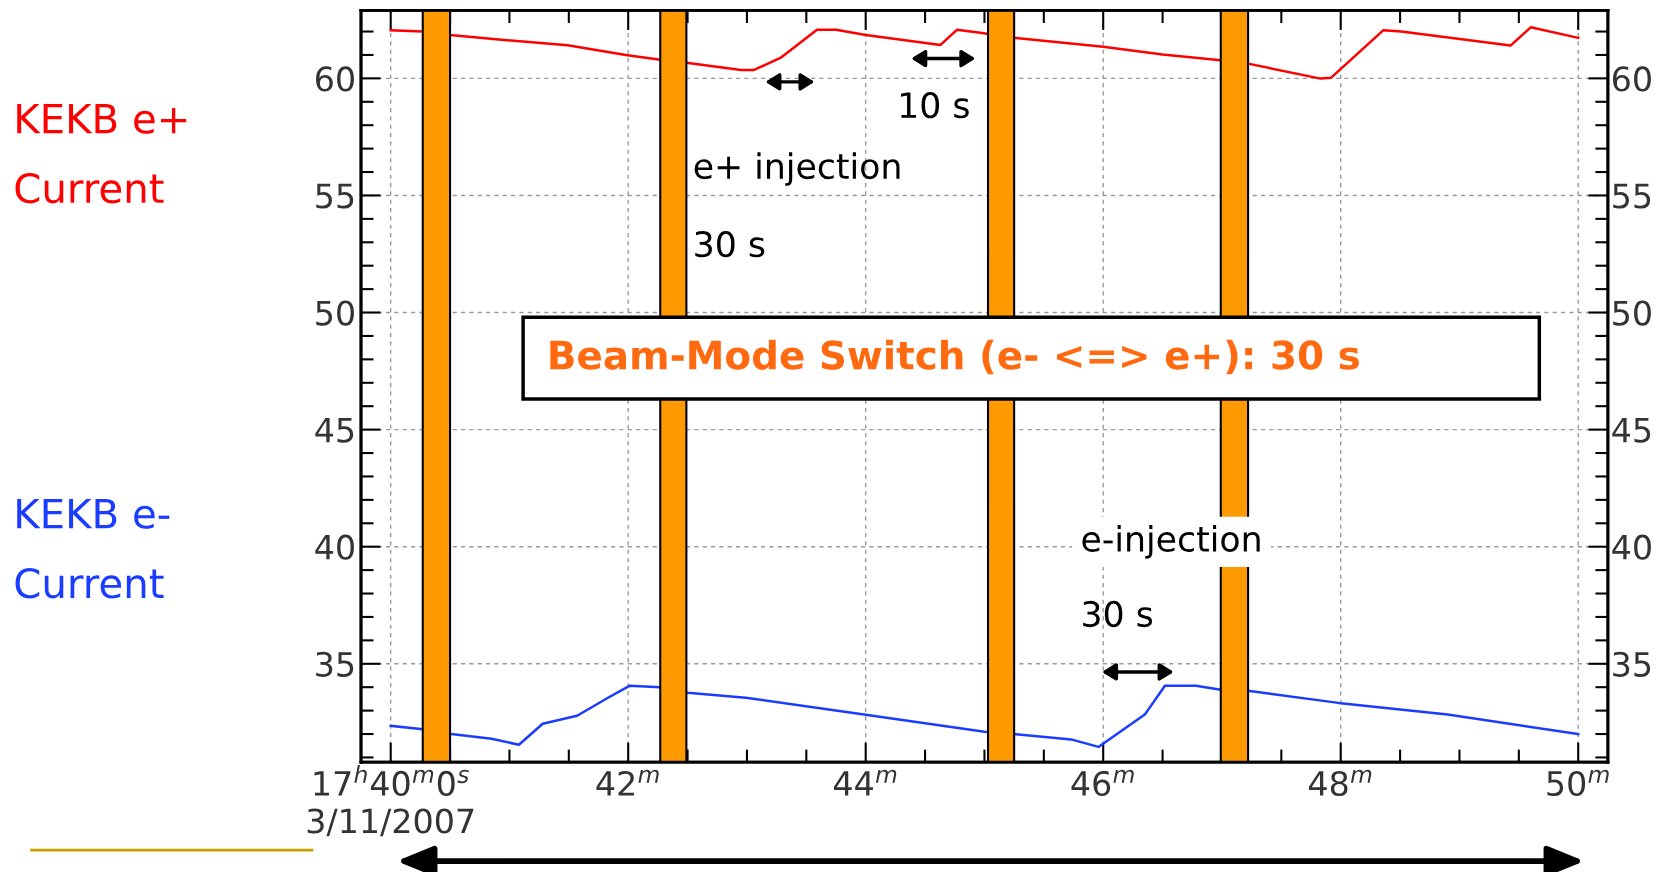  I want to click on x-tick-label: 46$^{m}$, so click(1102, 783).